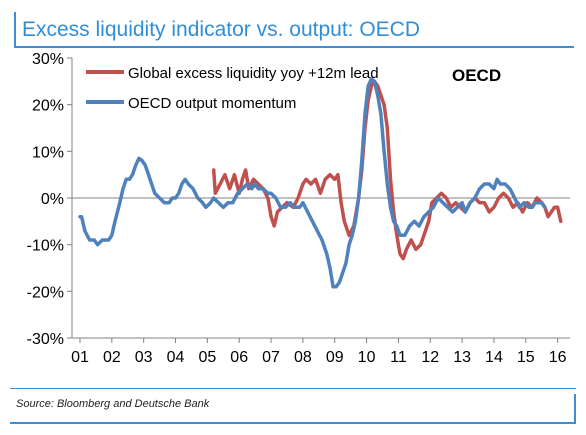 The width and height of the screenshot is (586, 435). I want to click on x-tick-group: 01 02 03 04 05 06 07 08 09 10 11 12 13 14 15 16, so click(319, 352).